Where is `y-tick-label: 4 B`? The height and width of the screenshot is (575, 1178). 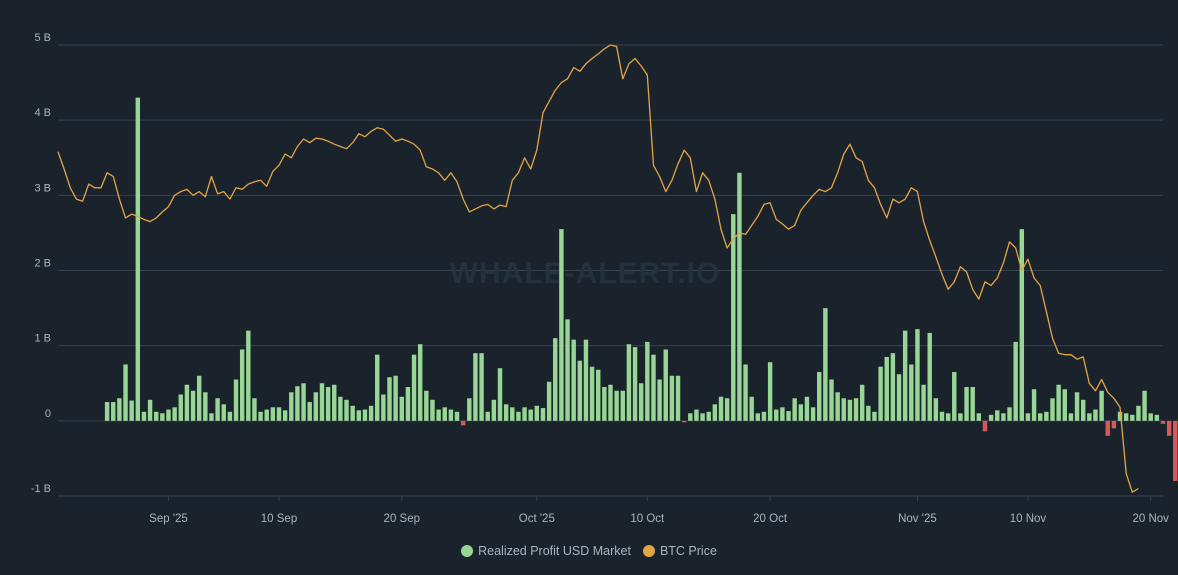
y-tick-label: 4 B is located at coordinates (42, 113).